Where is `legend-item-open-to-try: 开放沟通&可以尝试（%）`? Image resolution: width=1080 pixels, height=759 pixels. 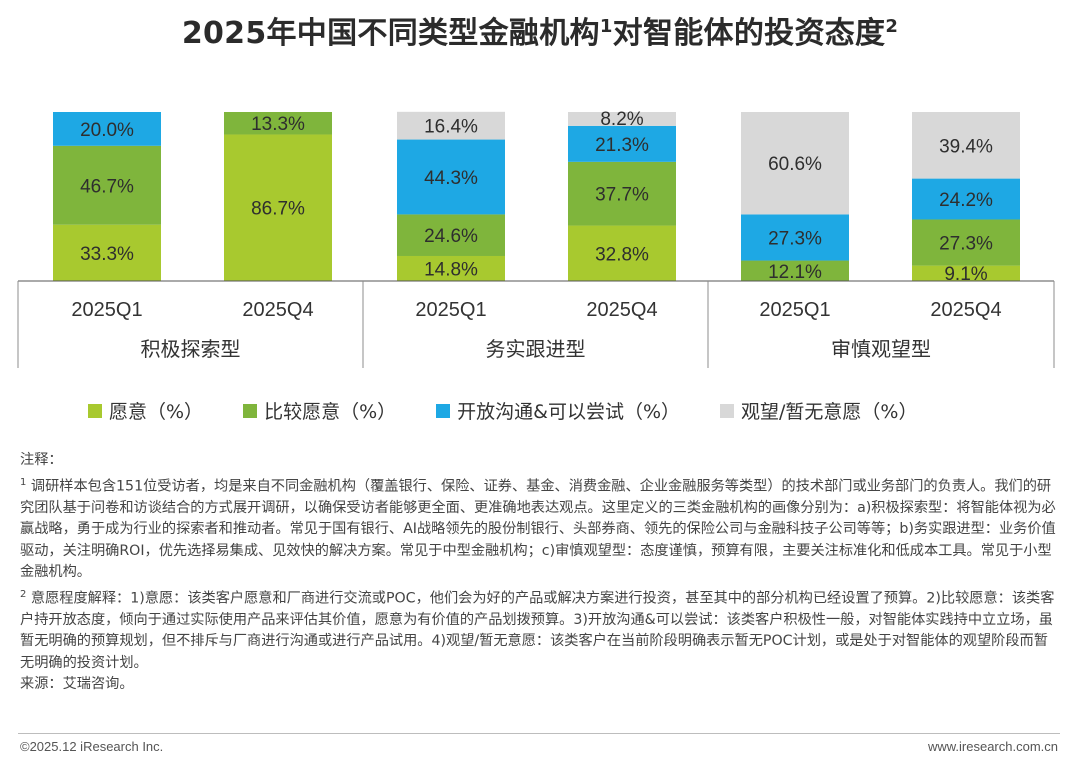
legend-item-open-to-try: 开放沟通&可以尝试（%） is located at coordinates (558, 410).